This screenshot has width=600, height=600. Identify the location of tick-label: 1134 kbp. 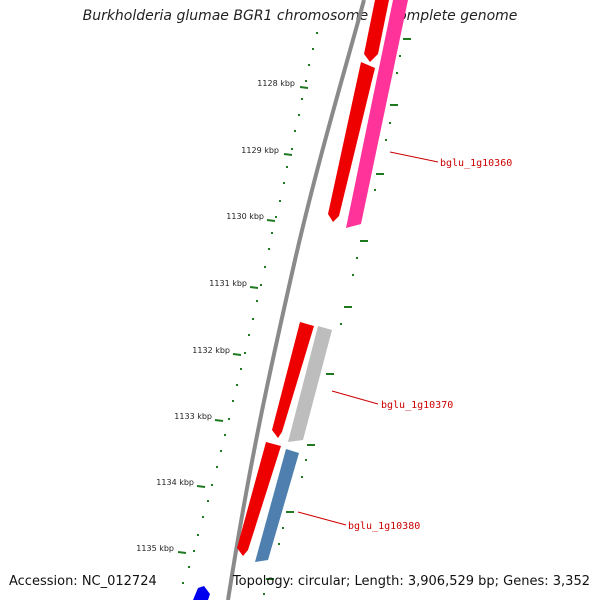
(175, 482).